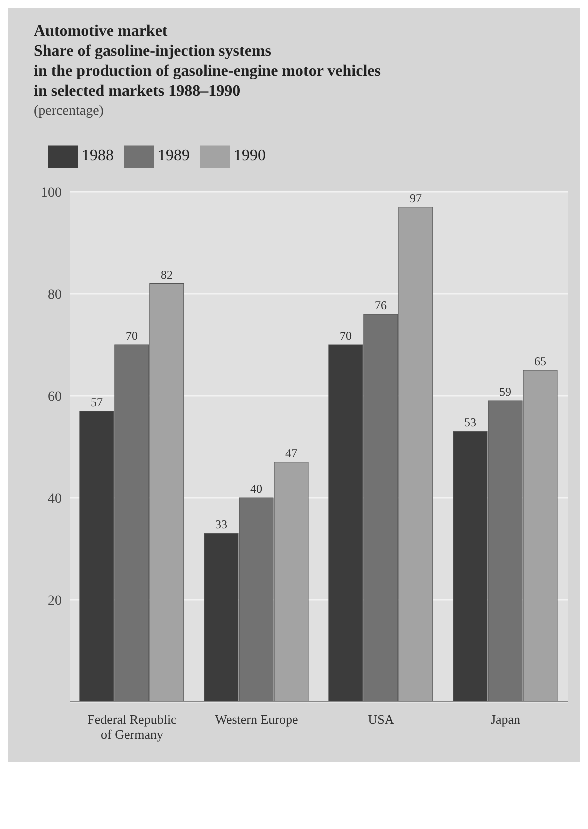  I want to click on data-label: 53, so click(470, 423).